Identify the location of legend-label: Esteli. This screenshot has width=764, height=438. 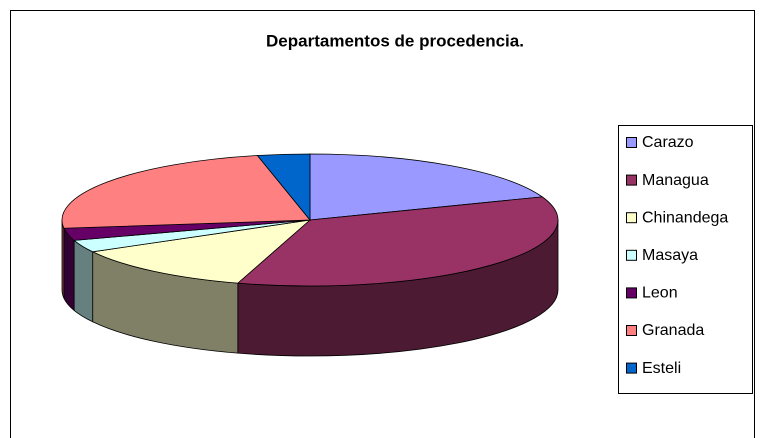
(661, 368).